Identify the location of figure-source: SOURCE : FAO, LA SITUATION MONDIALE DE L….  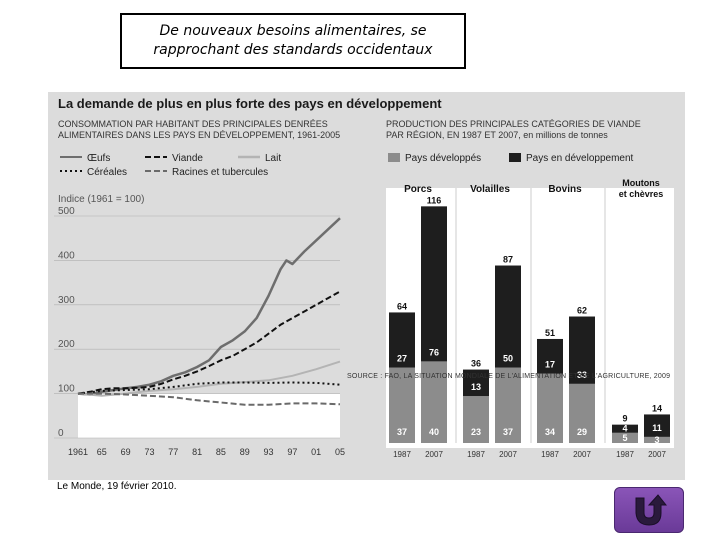
(509, 376).